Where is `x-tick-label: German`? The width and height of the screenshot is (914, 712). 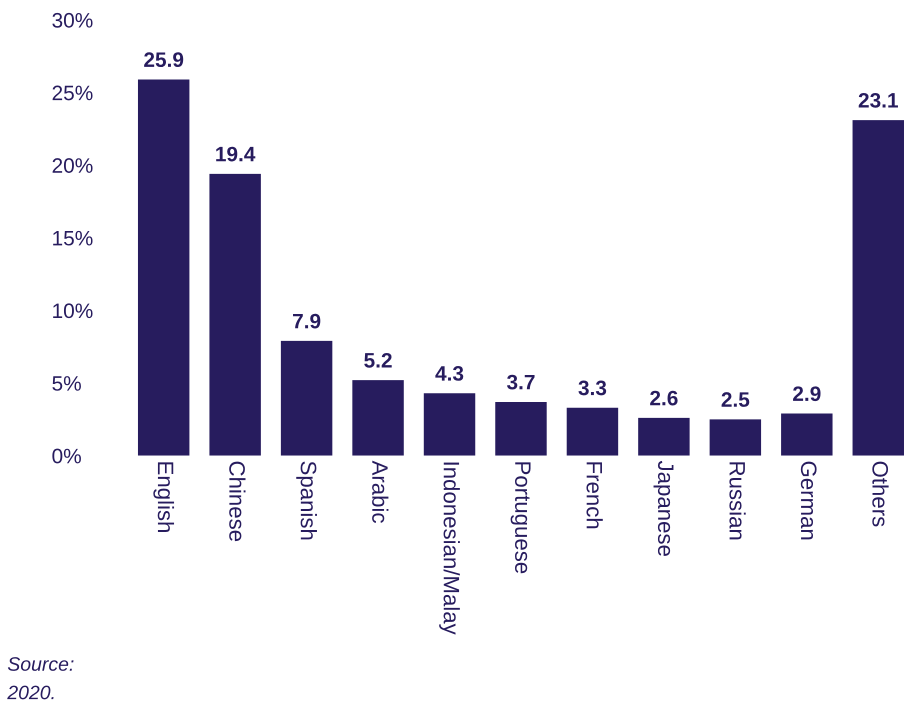
x-tick-label: German is located at coordinates (808, 501).